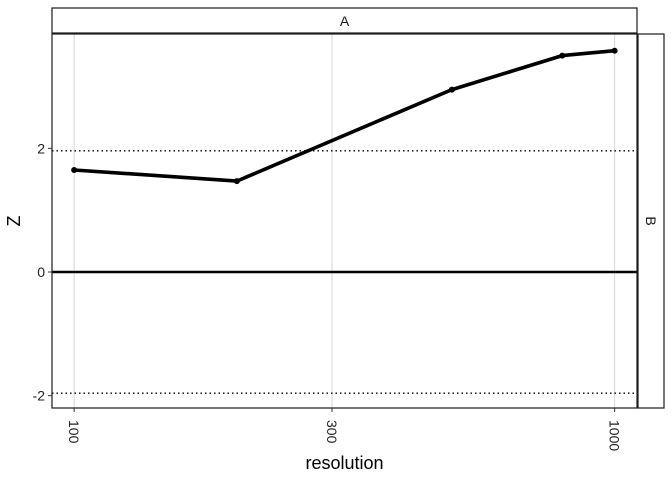  Describe the element at coordinates (74, 432) in the screenshot. I see `x-tick-label-100: 100` at that location.